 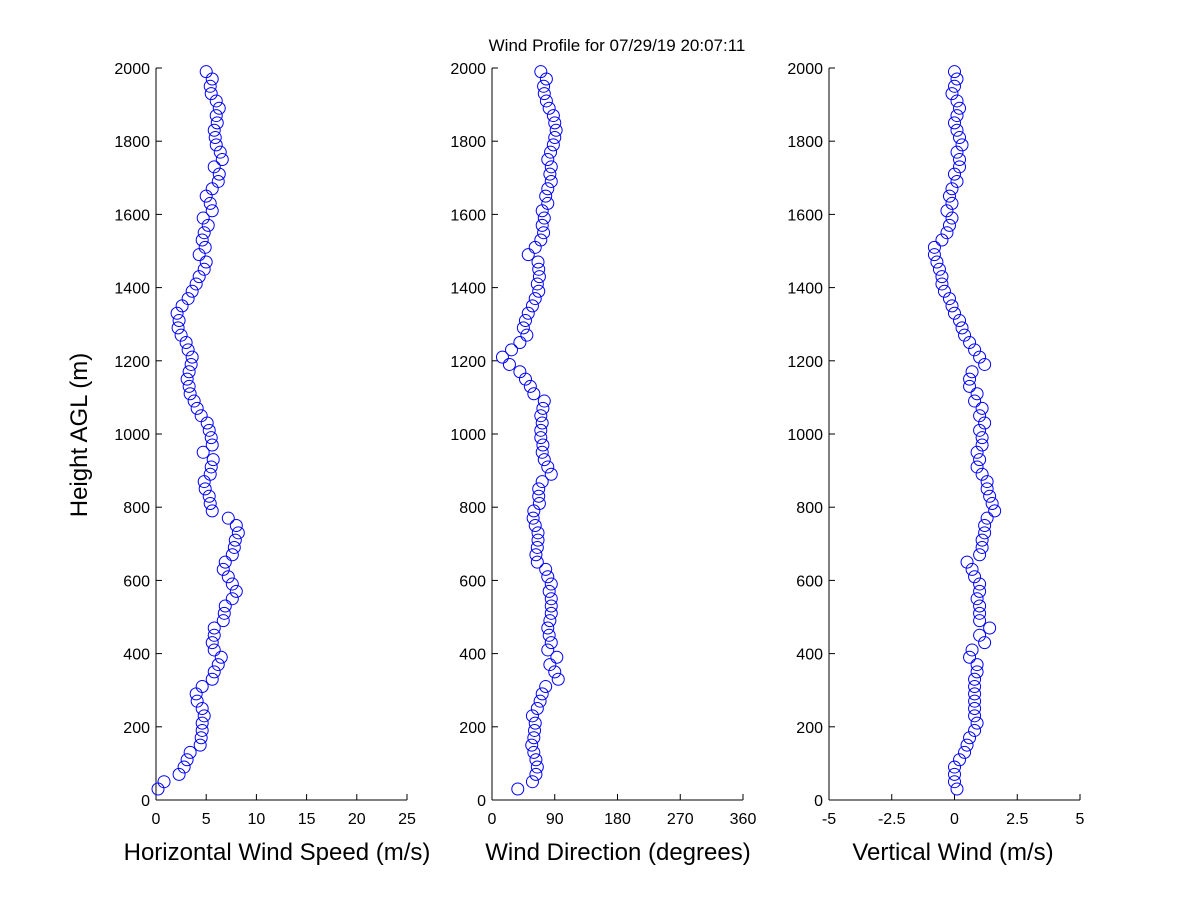 I want to click on vertical-wind-y-tick-label: 200, so click(x=809, y=728).